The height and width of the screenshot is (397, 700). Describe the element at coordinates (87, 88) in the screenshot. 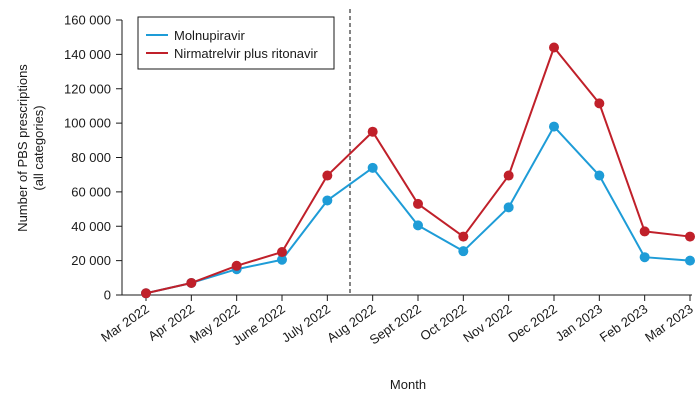

I see `y-tick-label: 120 000` at that location.